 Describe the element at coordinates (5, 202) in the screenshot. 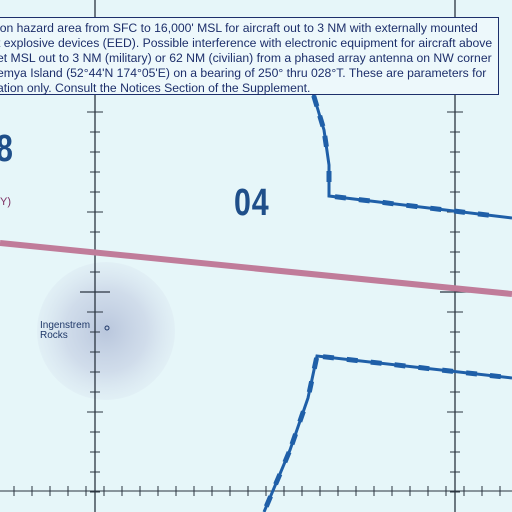

I see `edge-letter-label: Y)` at that location.